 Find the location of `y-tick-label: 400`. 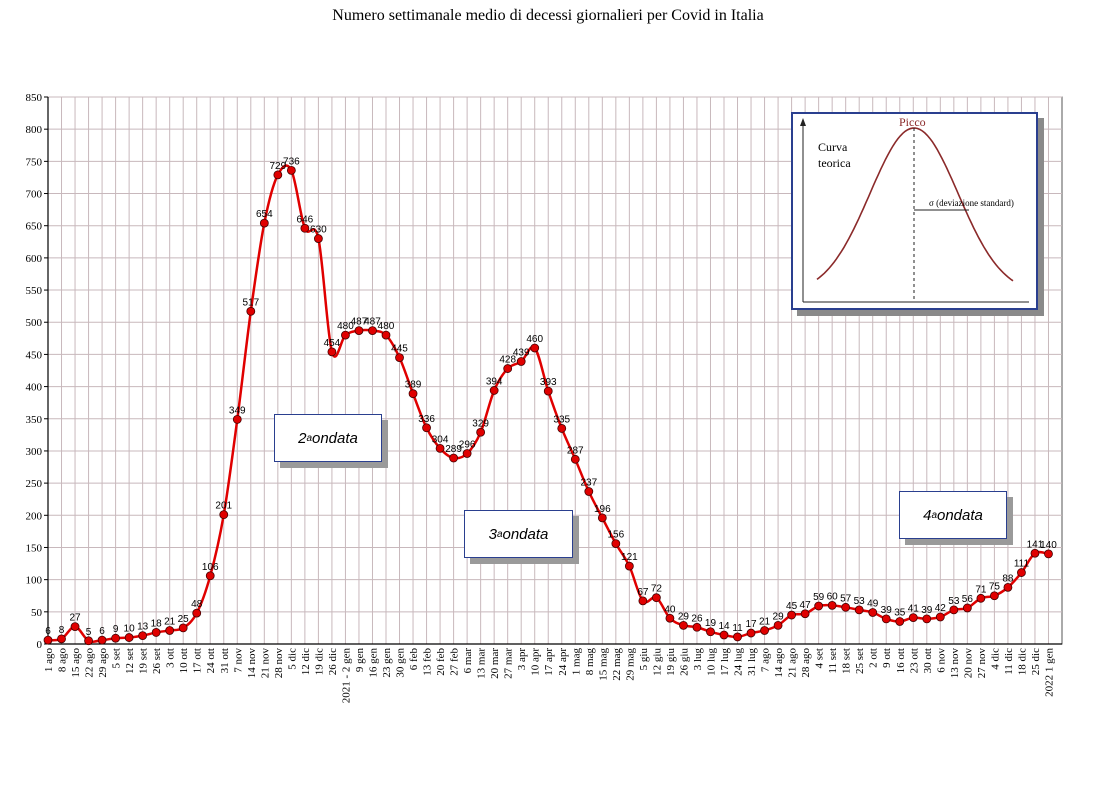

y-tick-label: 400 is located at coordinates (34, 388).